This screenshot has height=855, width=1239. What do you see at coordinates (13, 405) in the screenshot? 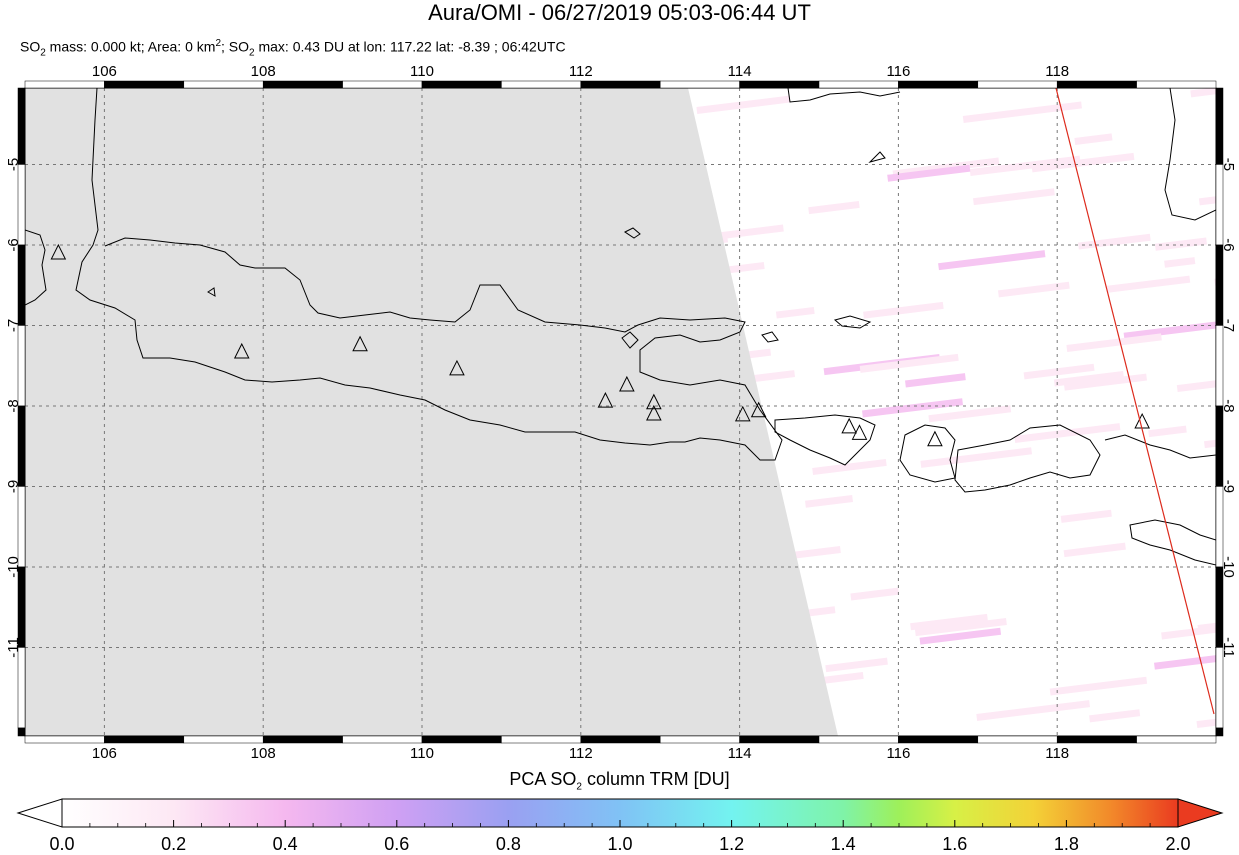
I see `lat-tick-label-left: -8` at bounding box center [13, 405].